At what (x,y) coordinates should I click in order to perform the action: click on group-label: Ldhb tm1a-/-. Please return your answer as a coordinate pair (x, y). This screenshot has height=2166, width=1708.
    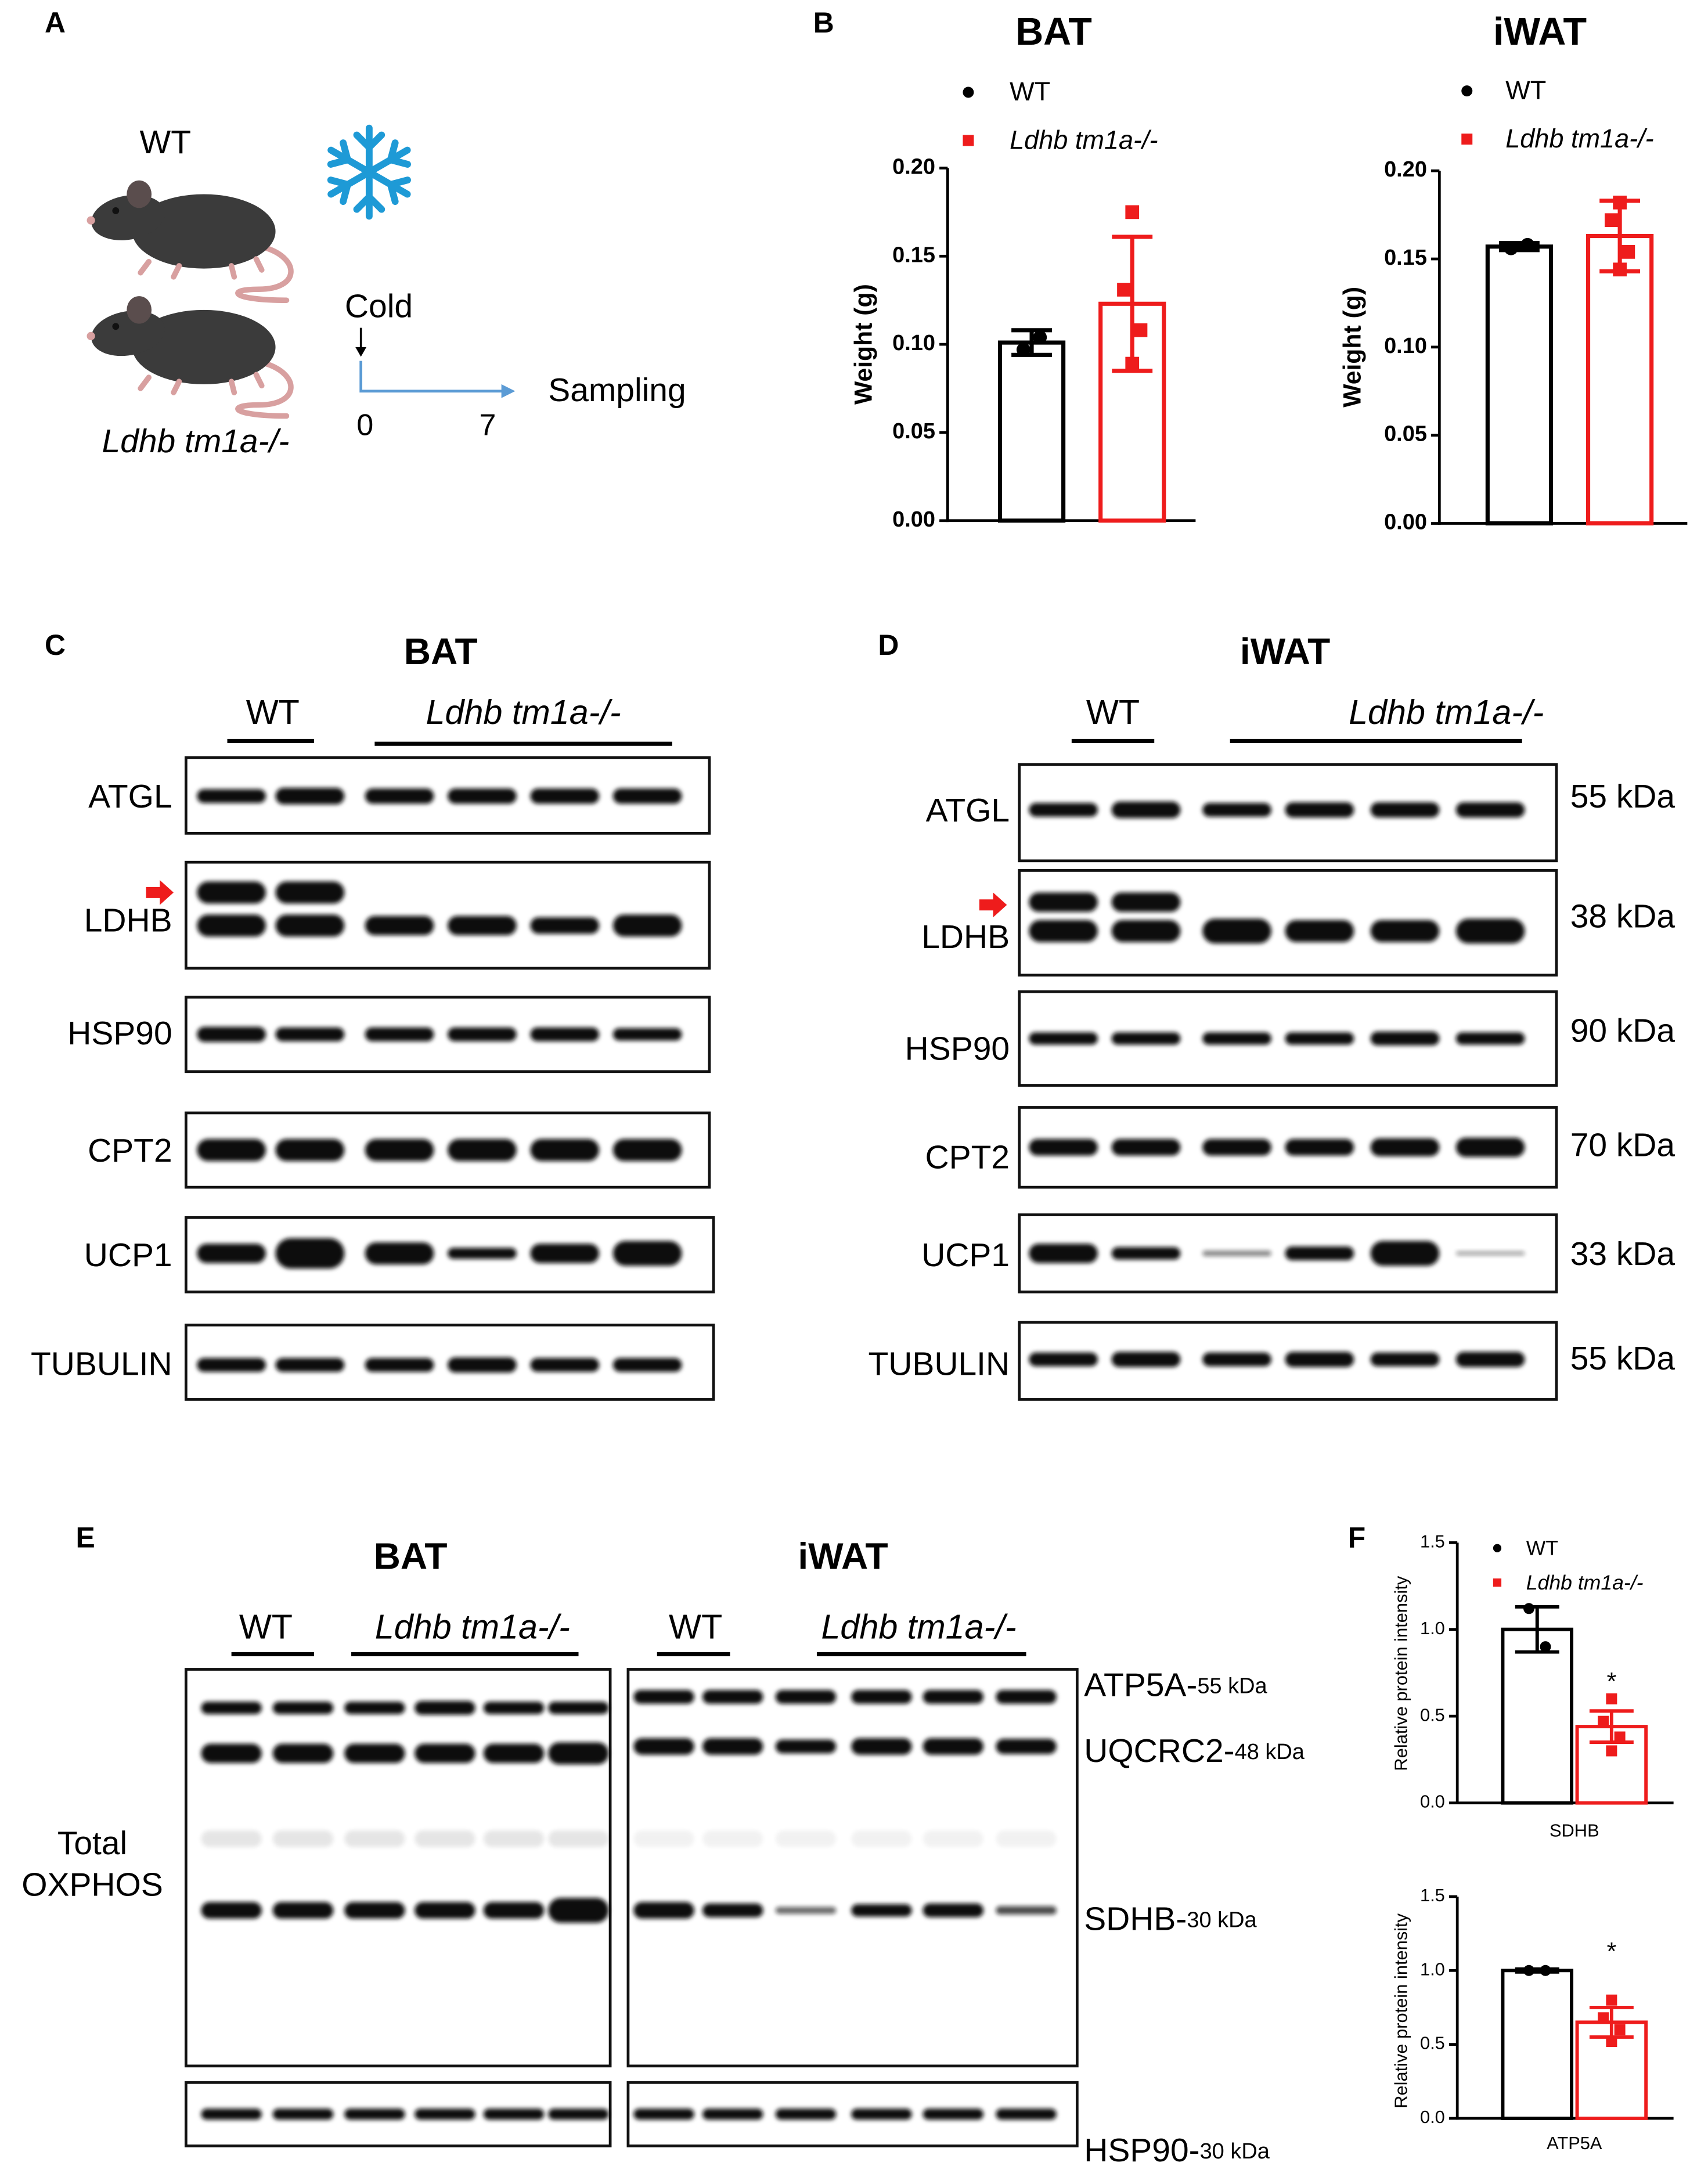
    Looking at the image, I should click on (473, 1626).